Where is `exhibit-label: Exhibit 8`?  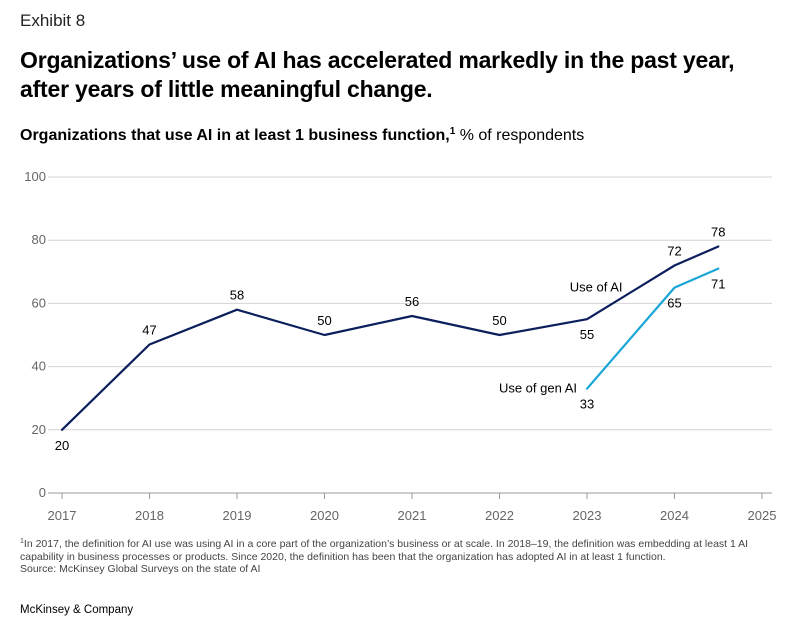
exhibit-label: Exhibit 8 is located at coordinates (53, 20).